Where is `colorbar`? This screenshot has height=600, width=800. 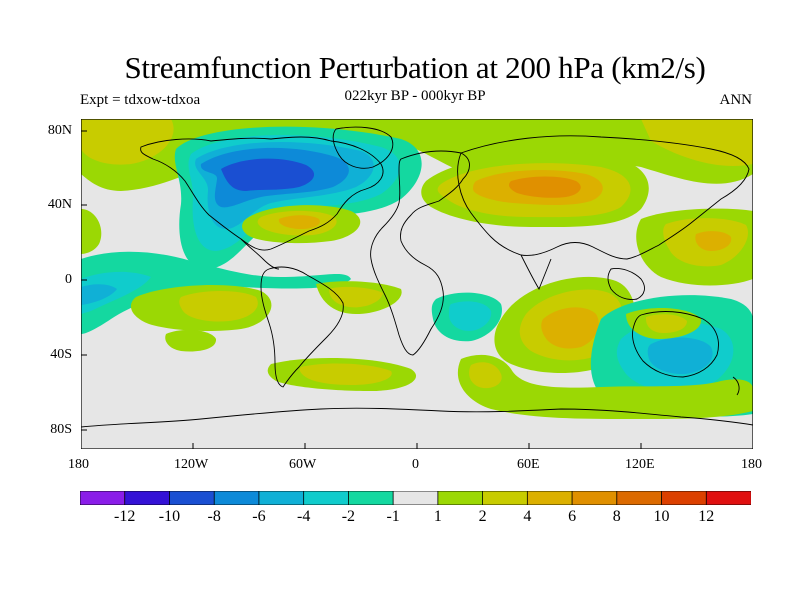 colorbar is located at coordinates (415, 498).